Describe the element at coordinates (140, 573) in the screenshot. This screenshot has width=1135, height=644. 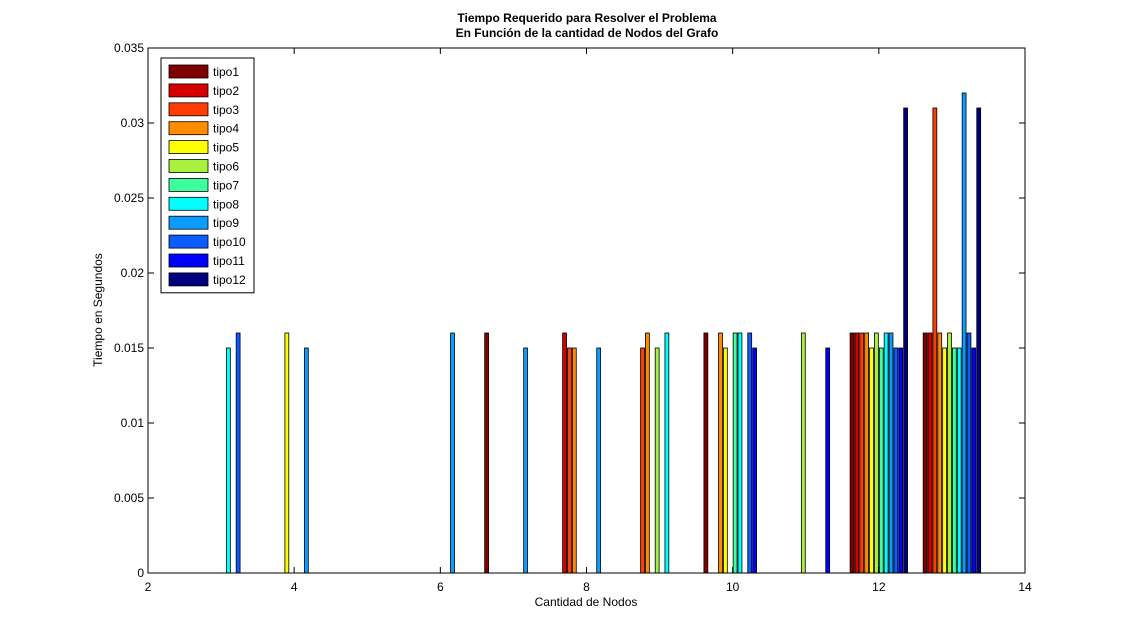
I see `y-tick-label: 0` at that location.